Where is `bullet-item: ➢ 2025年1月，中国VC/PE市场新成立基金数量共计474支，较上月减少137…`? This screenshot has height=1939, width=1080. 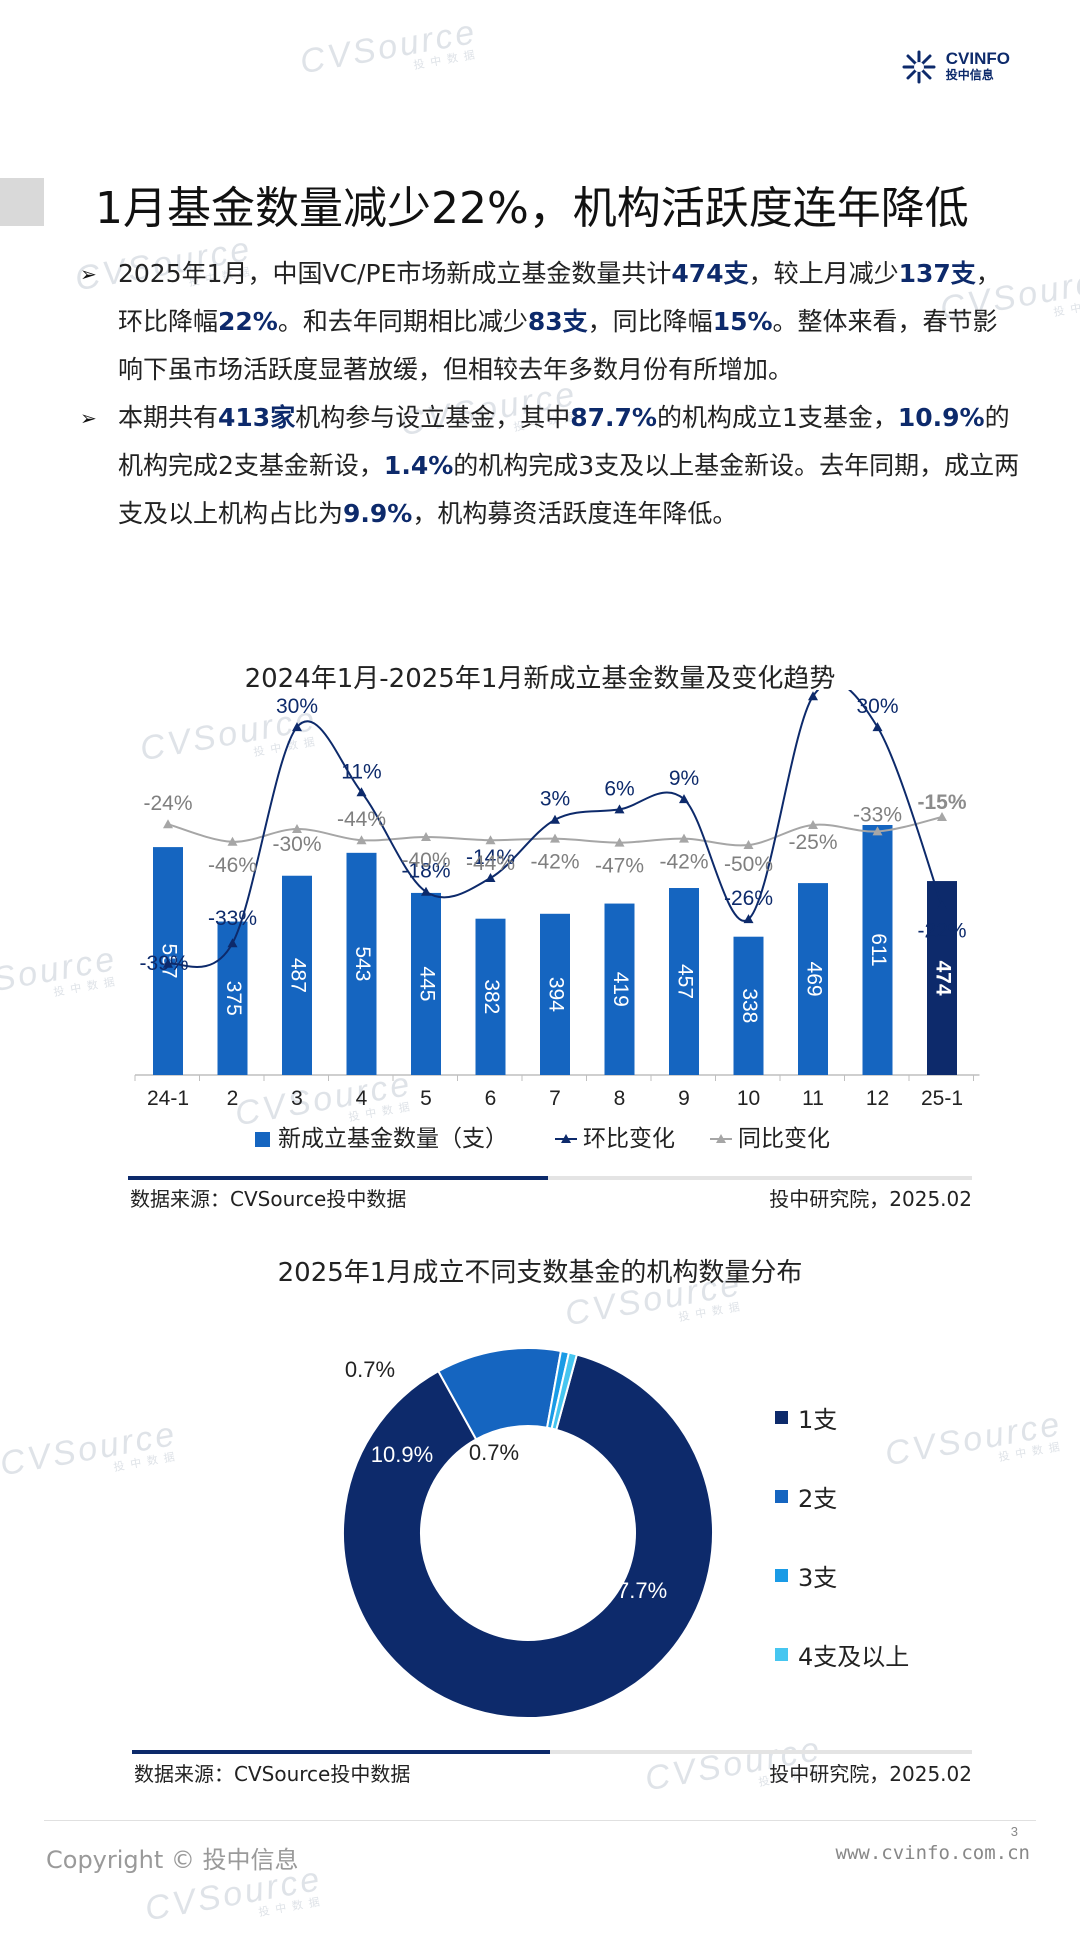 bullet-item: ➢ 2025年1月，中国VC/PE市场新成立基金数量共计474支，较上月减少137… is located at coordinates (550, 322).